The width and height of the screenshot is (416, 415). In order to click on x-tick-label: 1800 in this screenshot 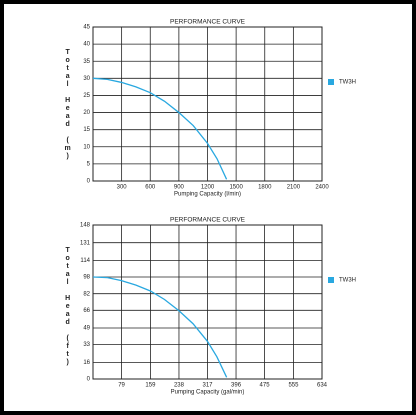, I will do `click(265, 188)`.